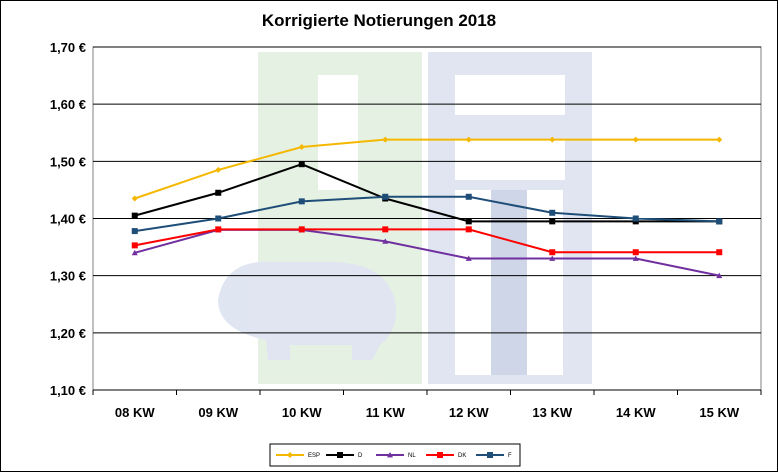  I want to click on y-tick-label: 1,40 €, so click(68, 219).